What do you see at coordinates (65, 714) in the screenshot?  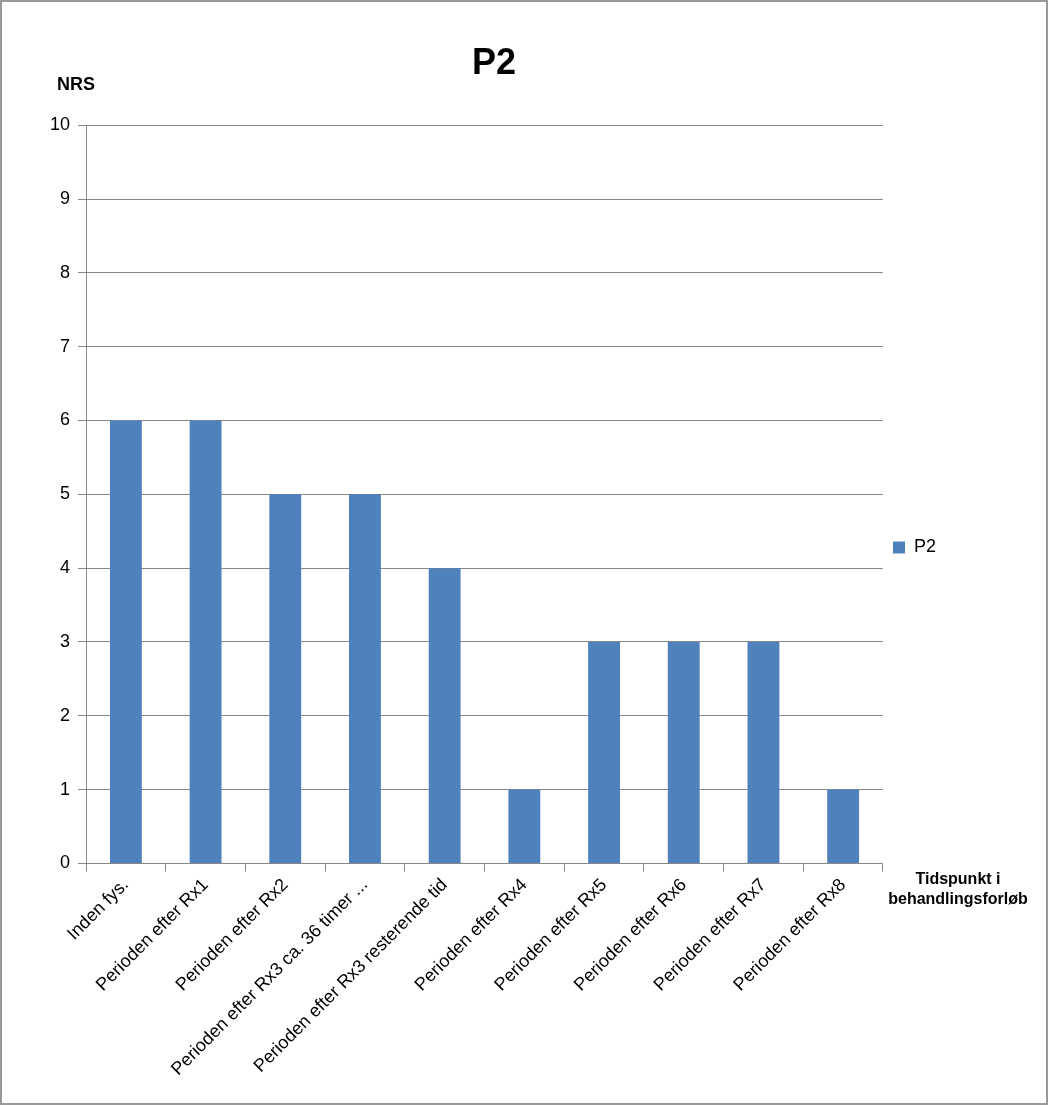 I see `y-tick-label: 2` at bounding box center [65, 714].